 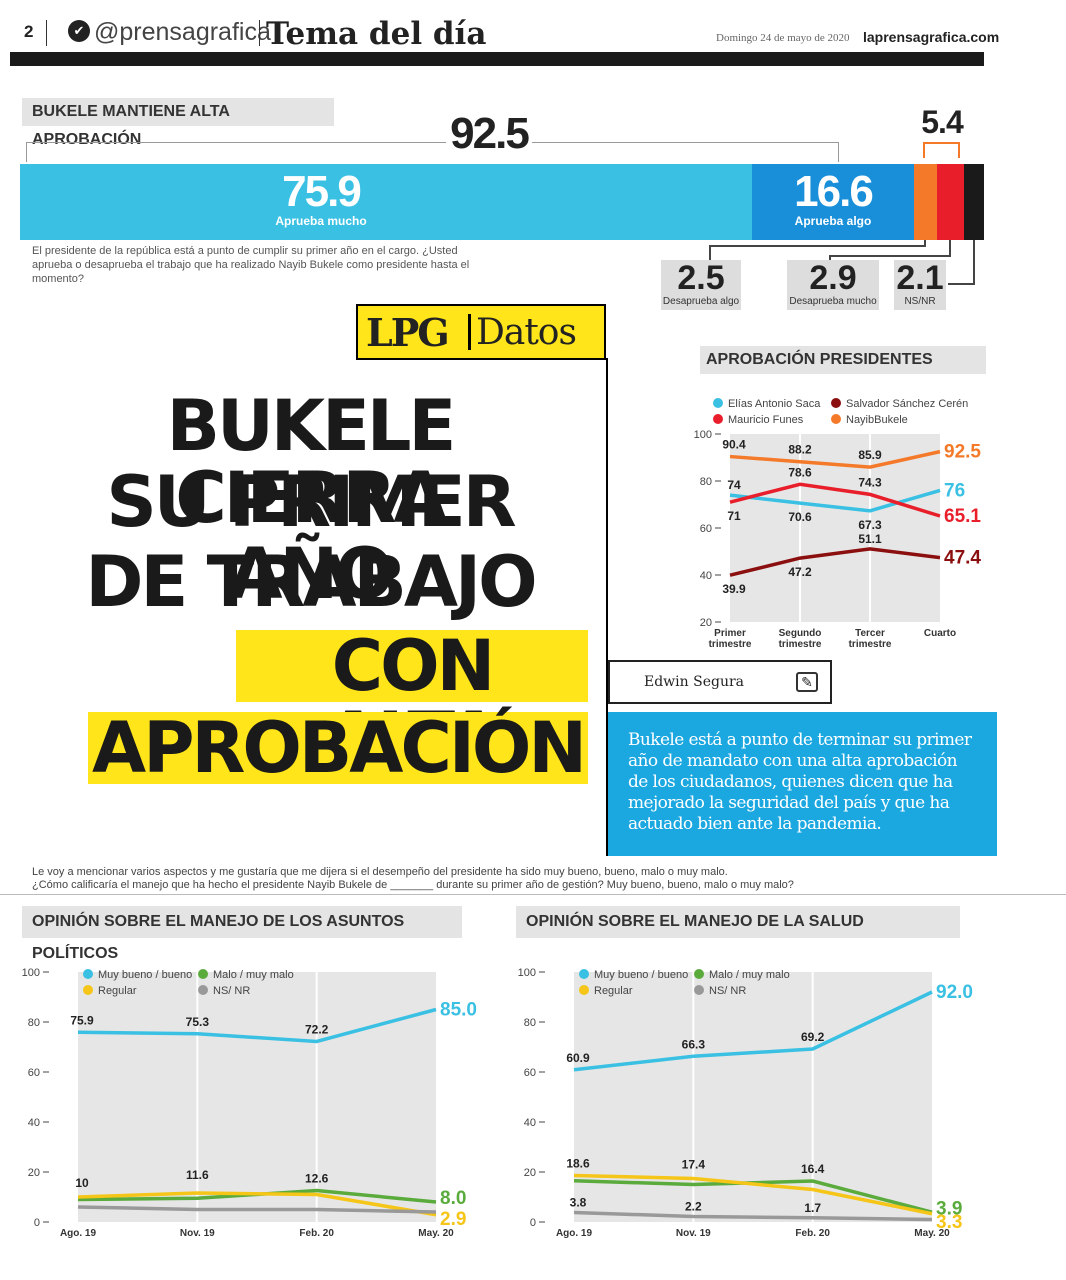 What do you see at coordinates (720, 682) in the screenshot?
I see `author-box: Edwin Segura ✎` at bounding box center [720, 682].